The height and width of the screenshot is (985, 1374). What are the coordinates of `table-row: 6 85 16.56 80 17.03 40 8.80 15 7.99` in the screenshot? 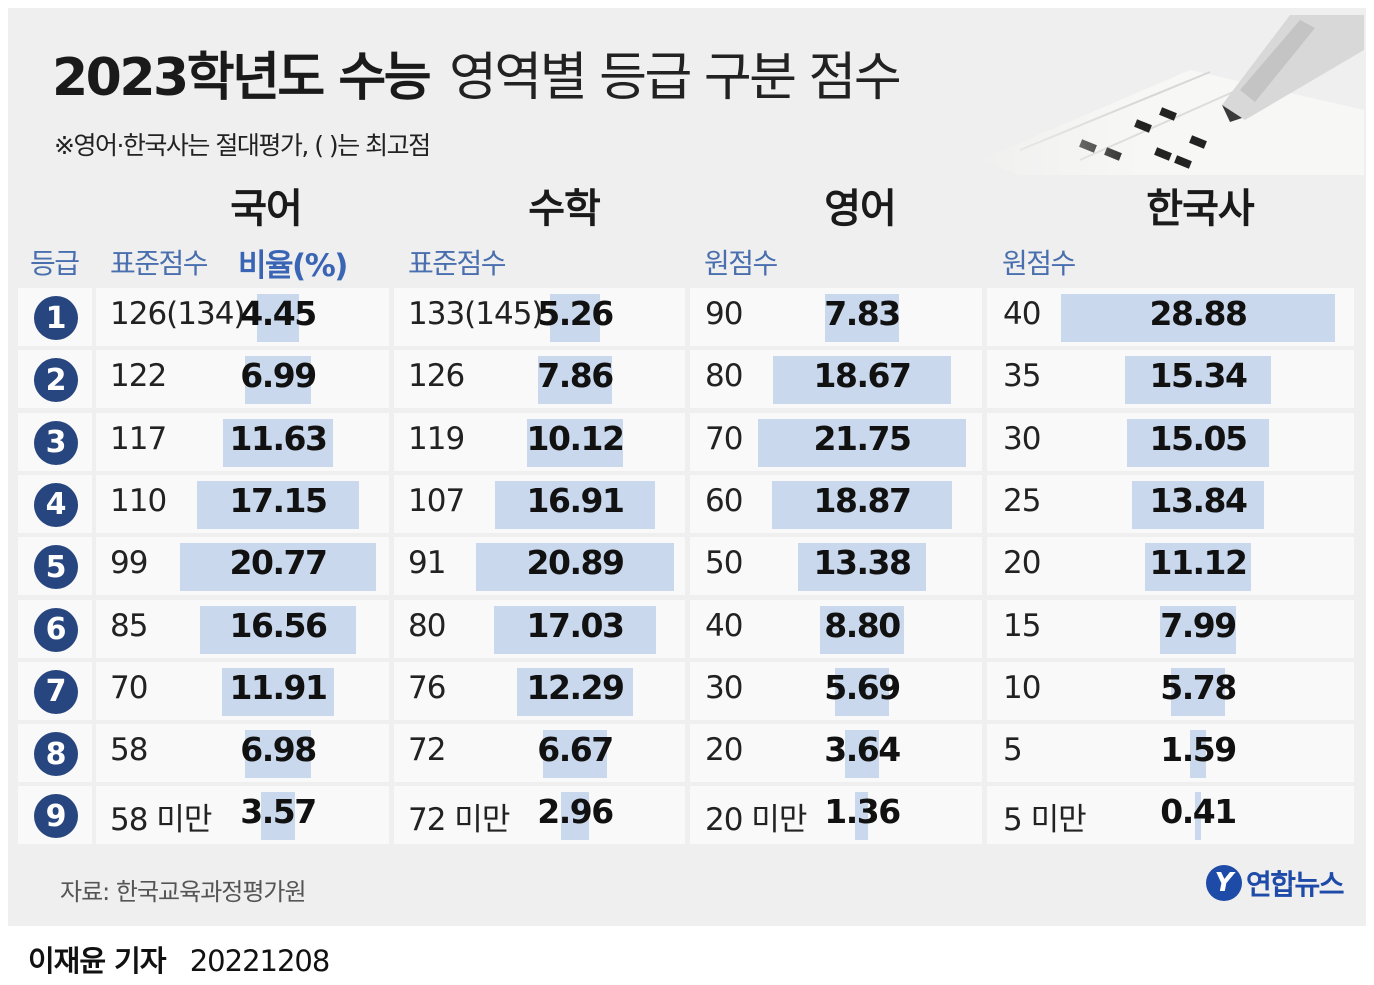 It's located at (687, 629).